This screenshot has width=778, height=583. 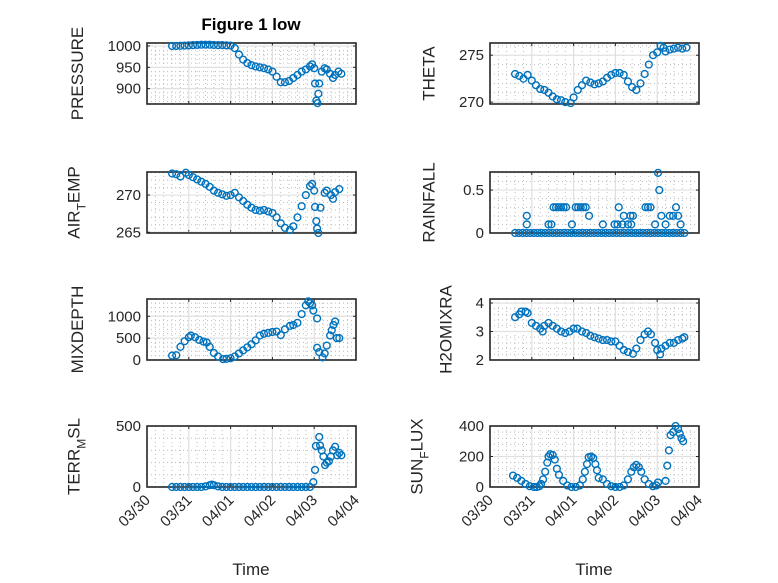 What do you see at coordinates (343, 511) in the screenshot?
I see `x-tick-label: 04/04` at bounding box center [343, 511].